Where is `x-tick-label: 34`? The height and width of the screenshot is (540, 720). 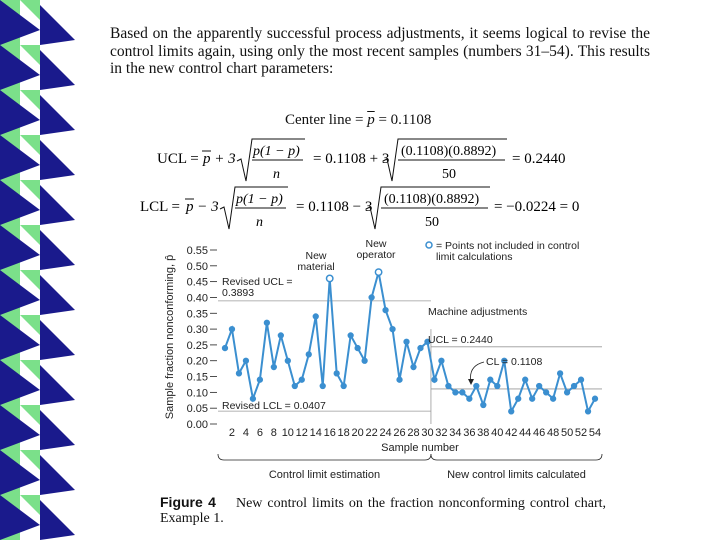 x-tick-label: 34 is located at coordinates (455, 433).